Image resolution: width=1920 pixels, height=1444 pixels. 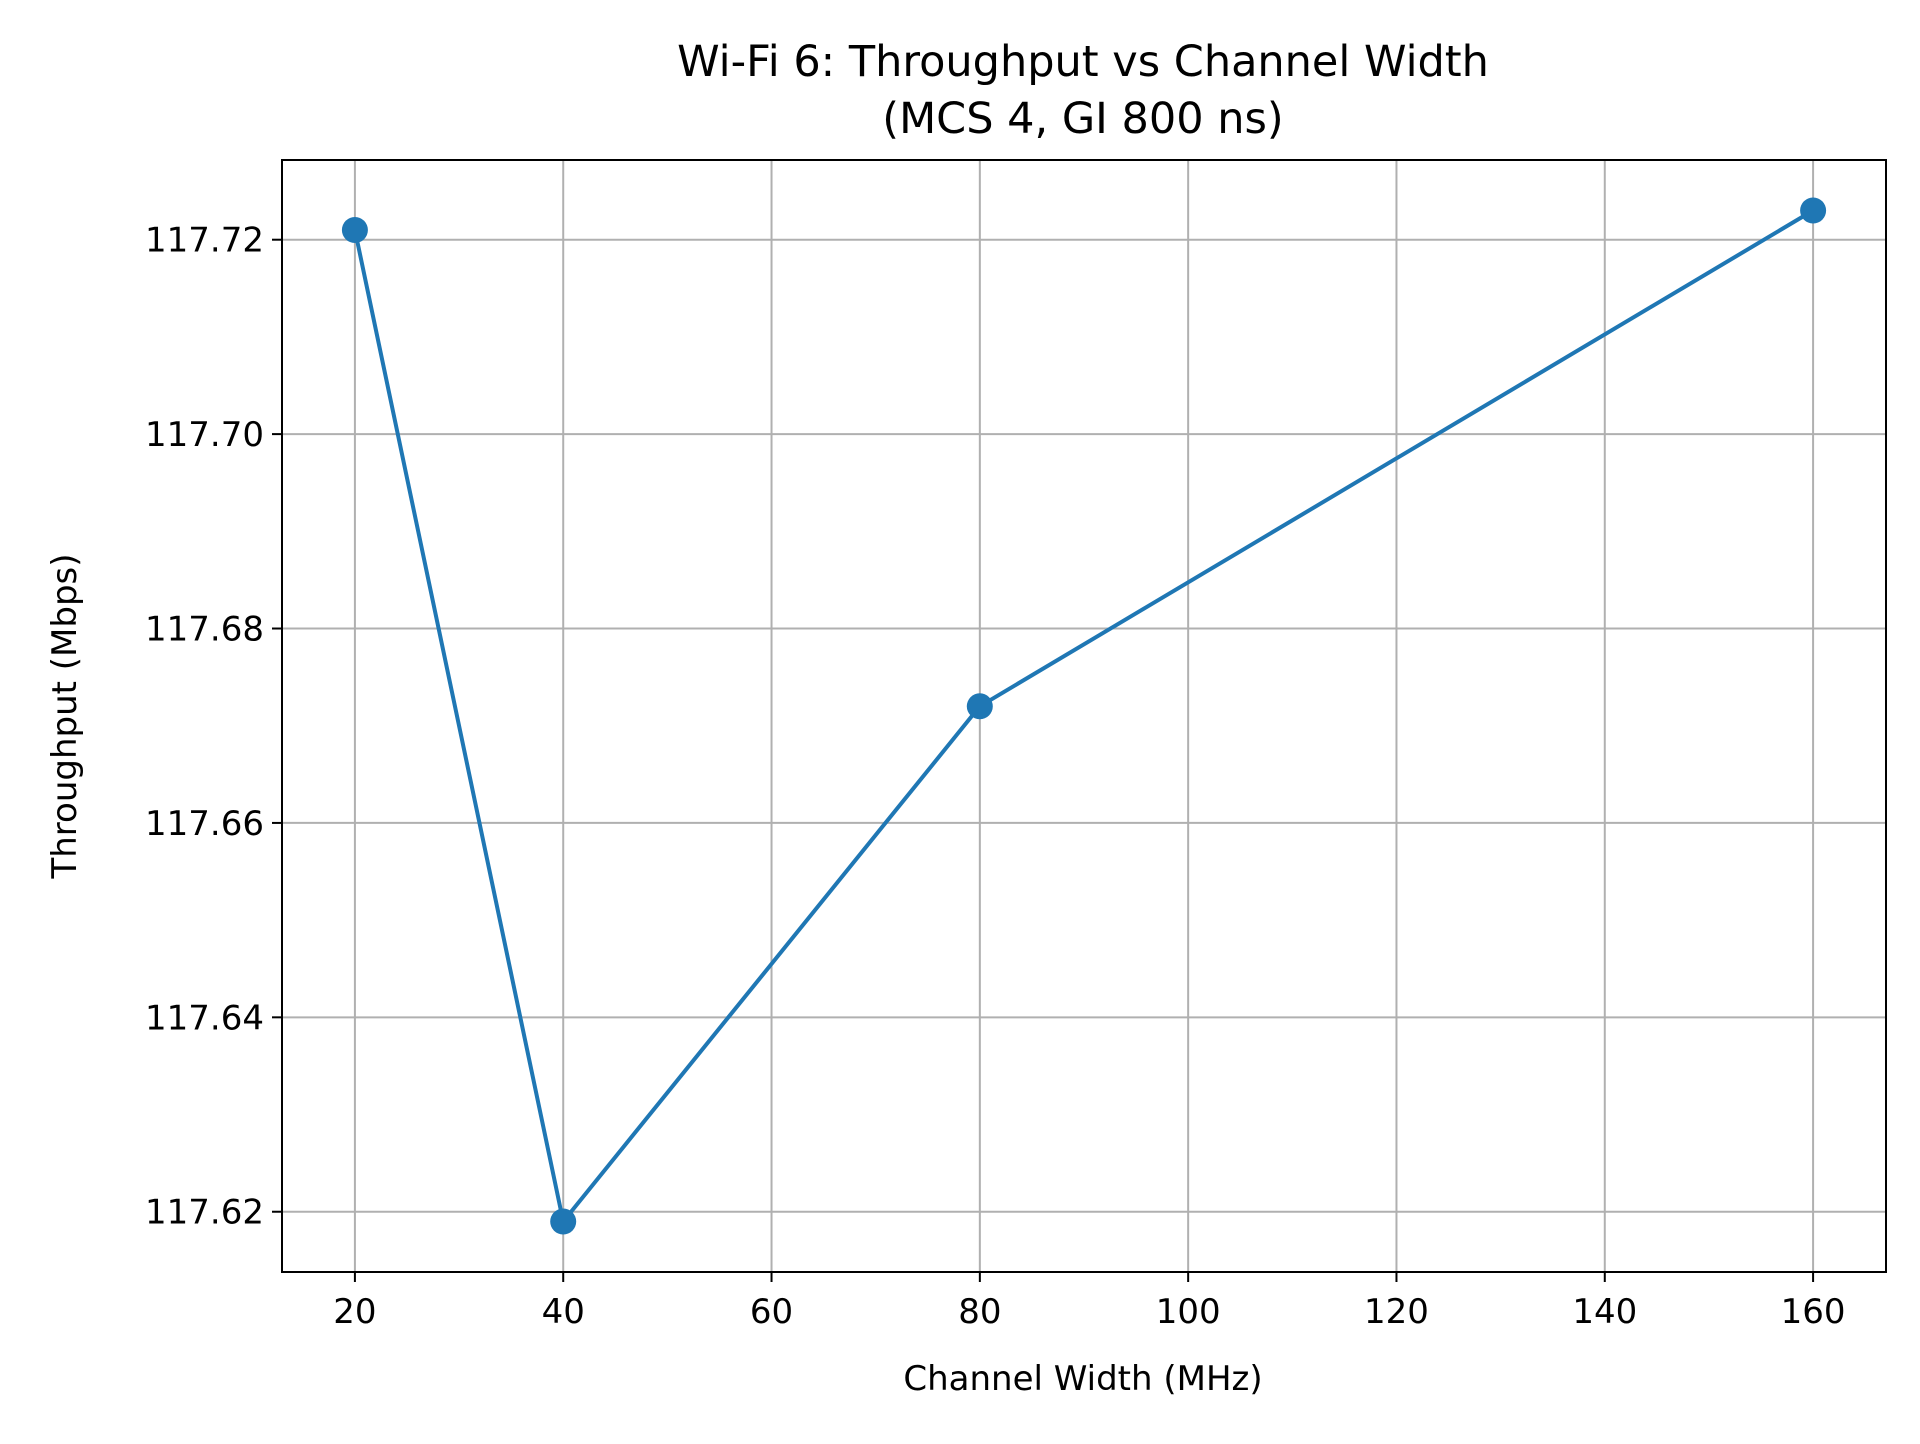 What do you see at coordinates (65, 716) in the screenshot?
I see `y-axis-label: Throughput (Mbps)` at bounding box center [65, 716].